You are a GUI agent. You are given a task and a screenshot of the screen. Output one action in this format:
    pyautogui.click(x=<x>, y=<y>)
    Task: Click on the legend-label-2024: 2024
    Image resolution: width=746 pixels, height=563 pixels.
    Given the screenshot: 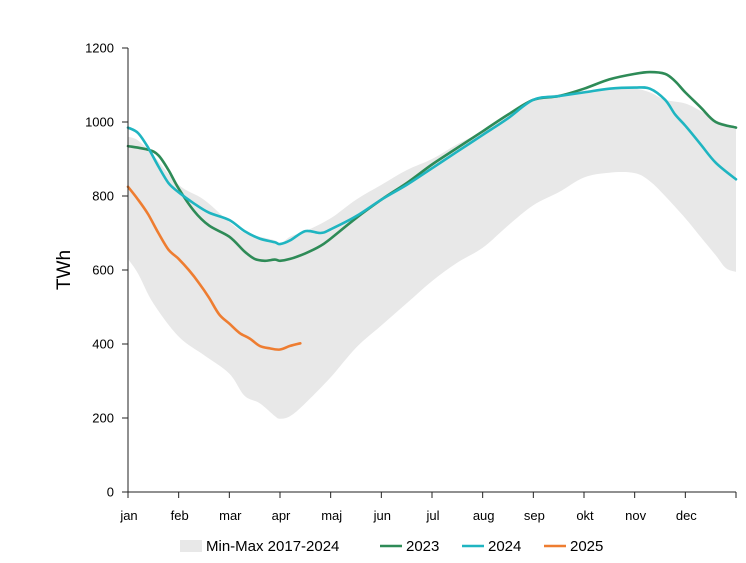 What is the action you would take?
    pyautogui.click(x=504, y=546)
    